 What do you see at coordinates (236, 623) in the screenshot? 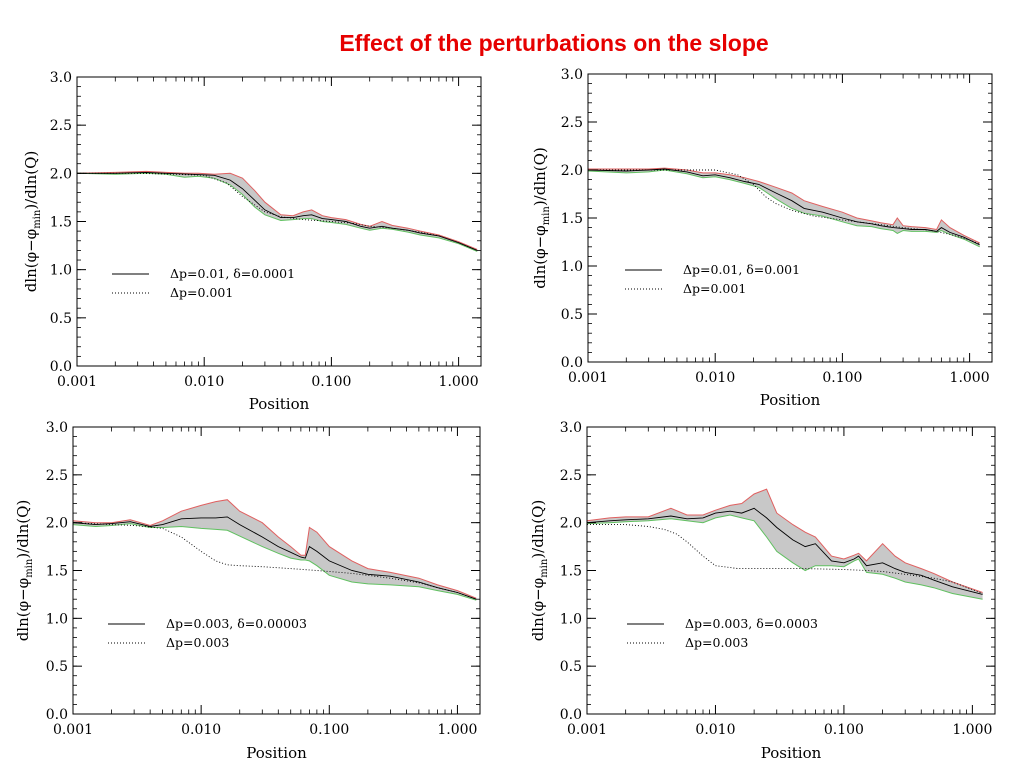
I see `legend-label: Δp=0.003, δ=0.00003` at bounding box center [236, 623].